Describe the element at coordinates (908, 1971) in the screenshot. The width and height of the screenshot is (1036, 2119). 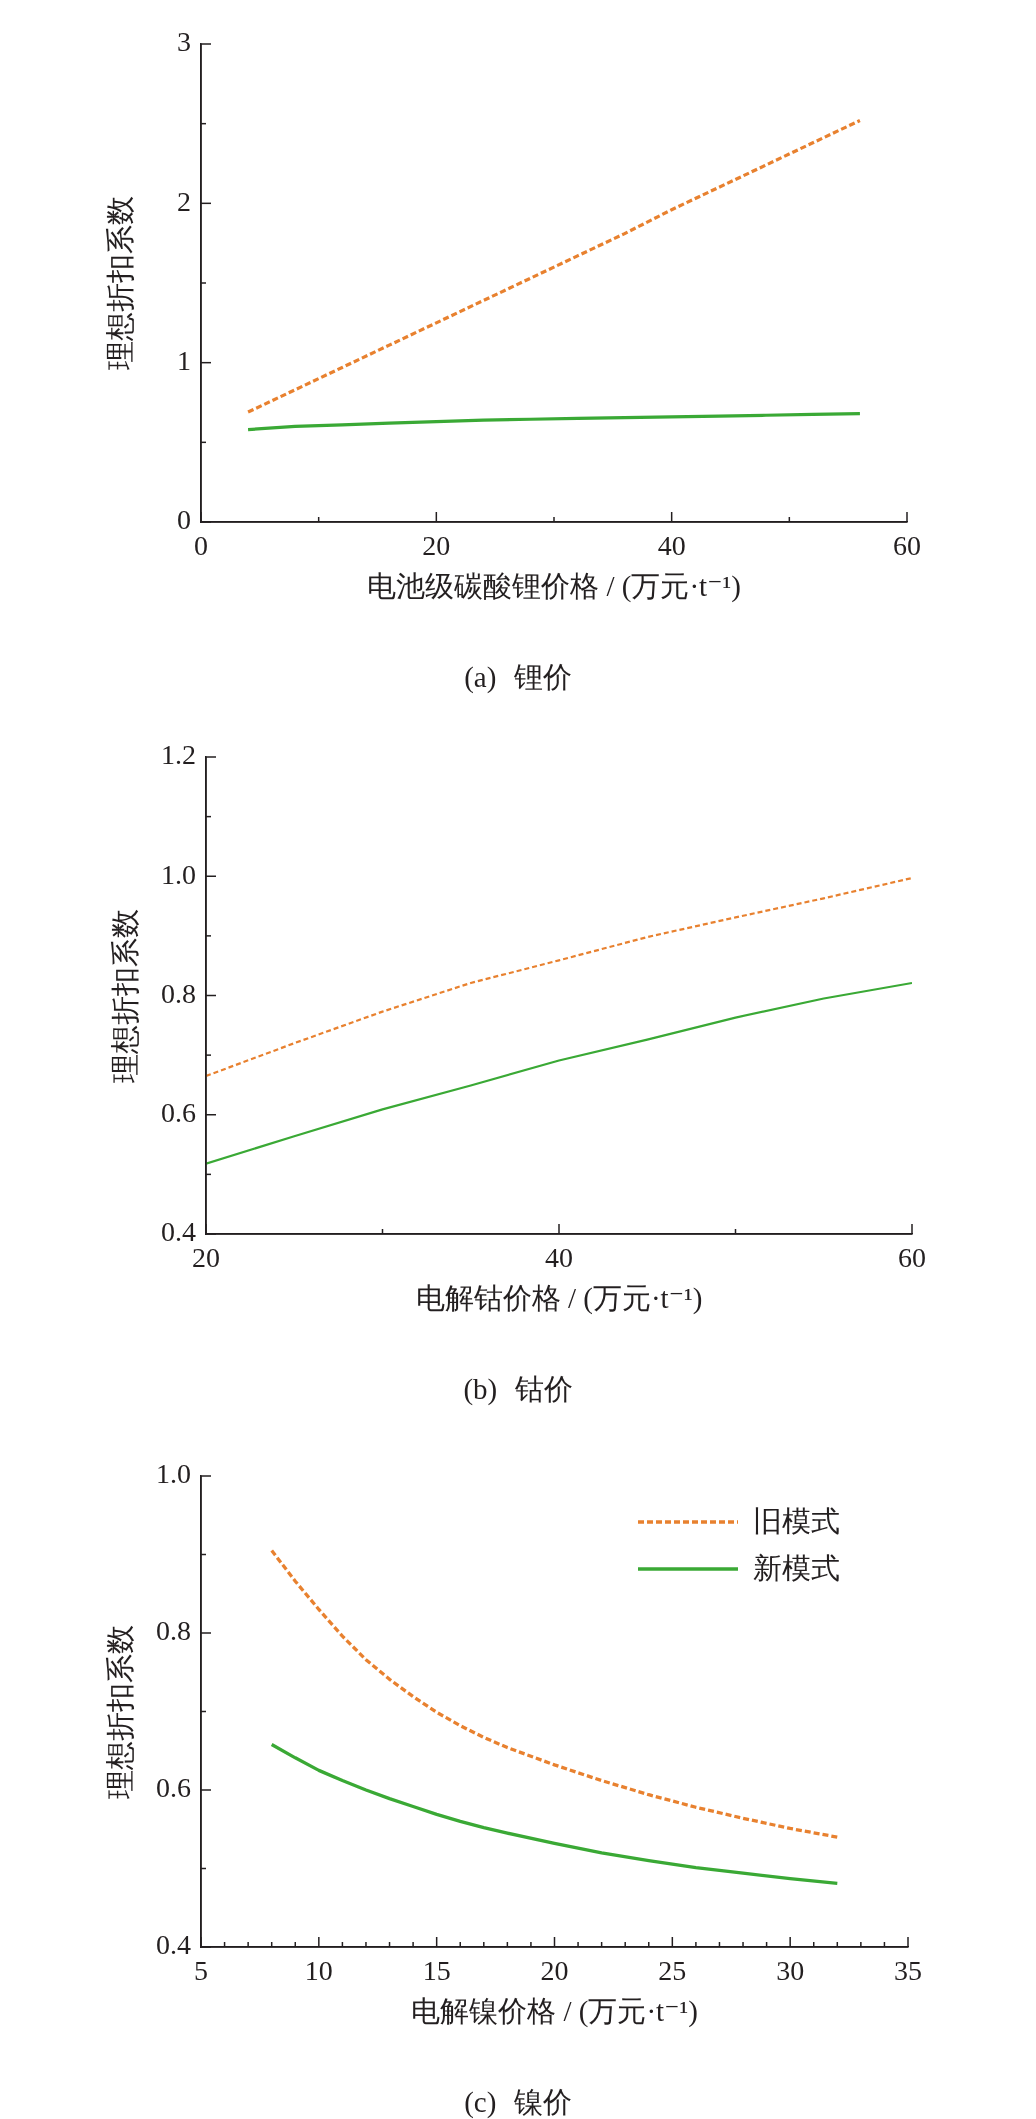
I see `x-tick-label: 35` at that location.